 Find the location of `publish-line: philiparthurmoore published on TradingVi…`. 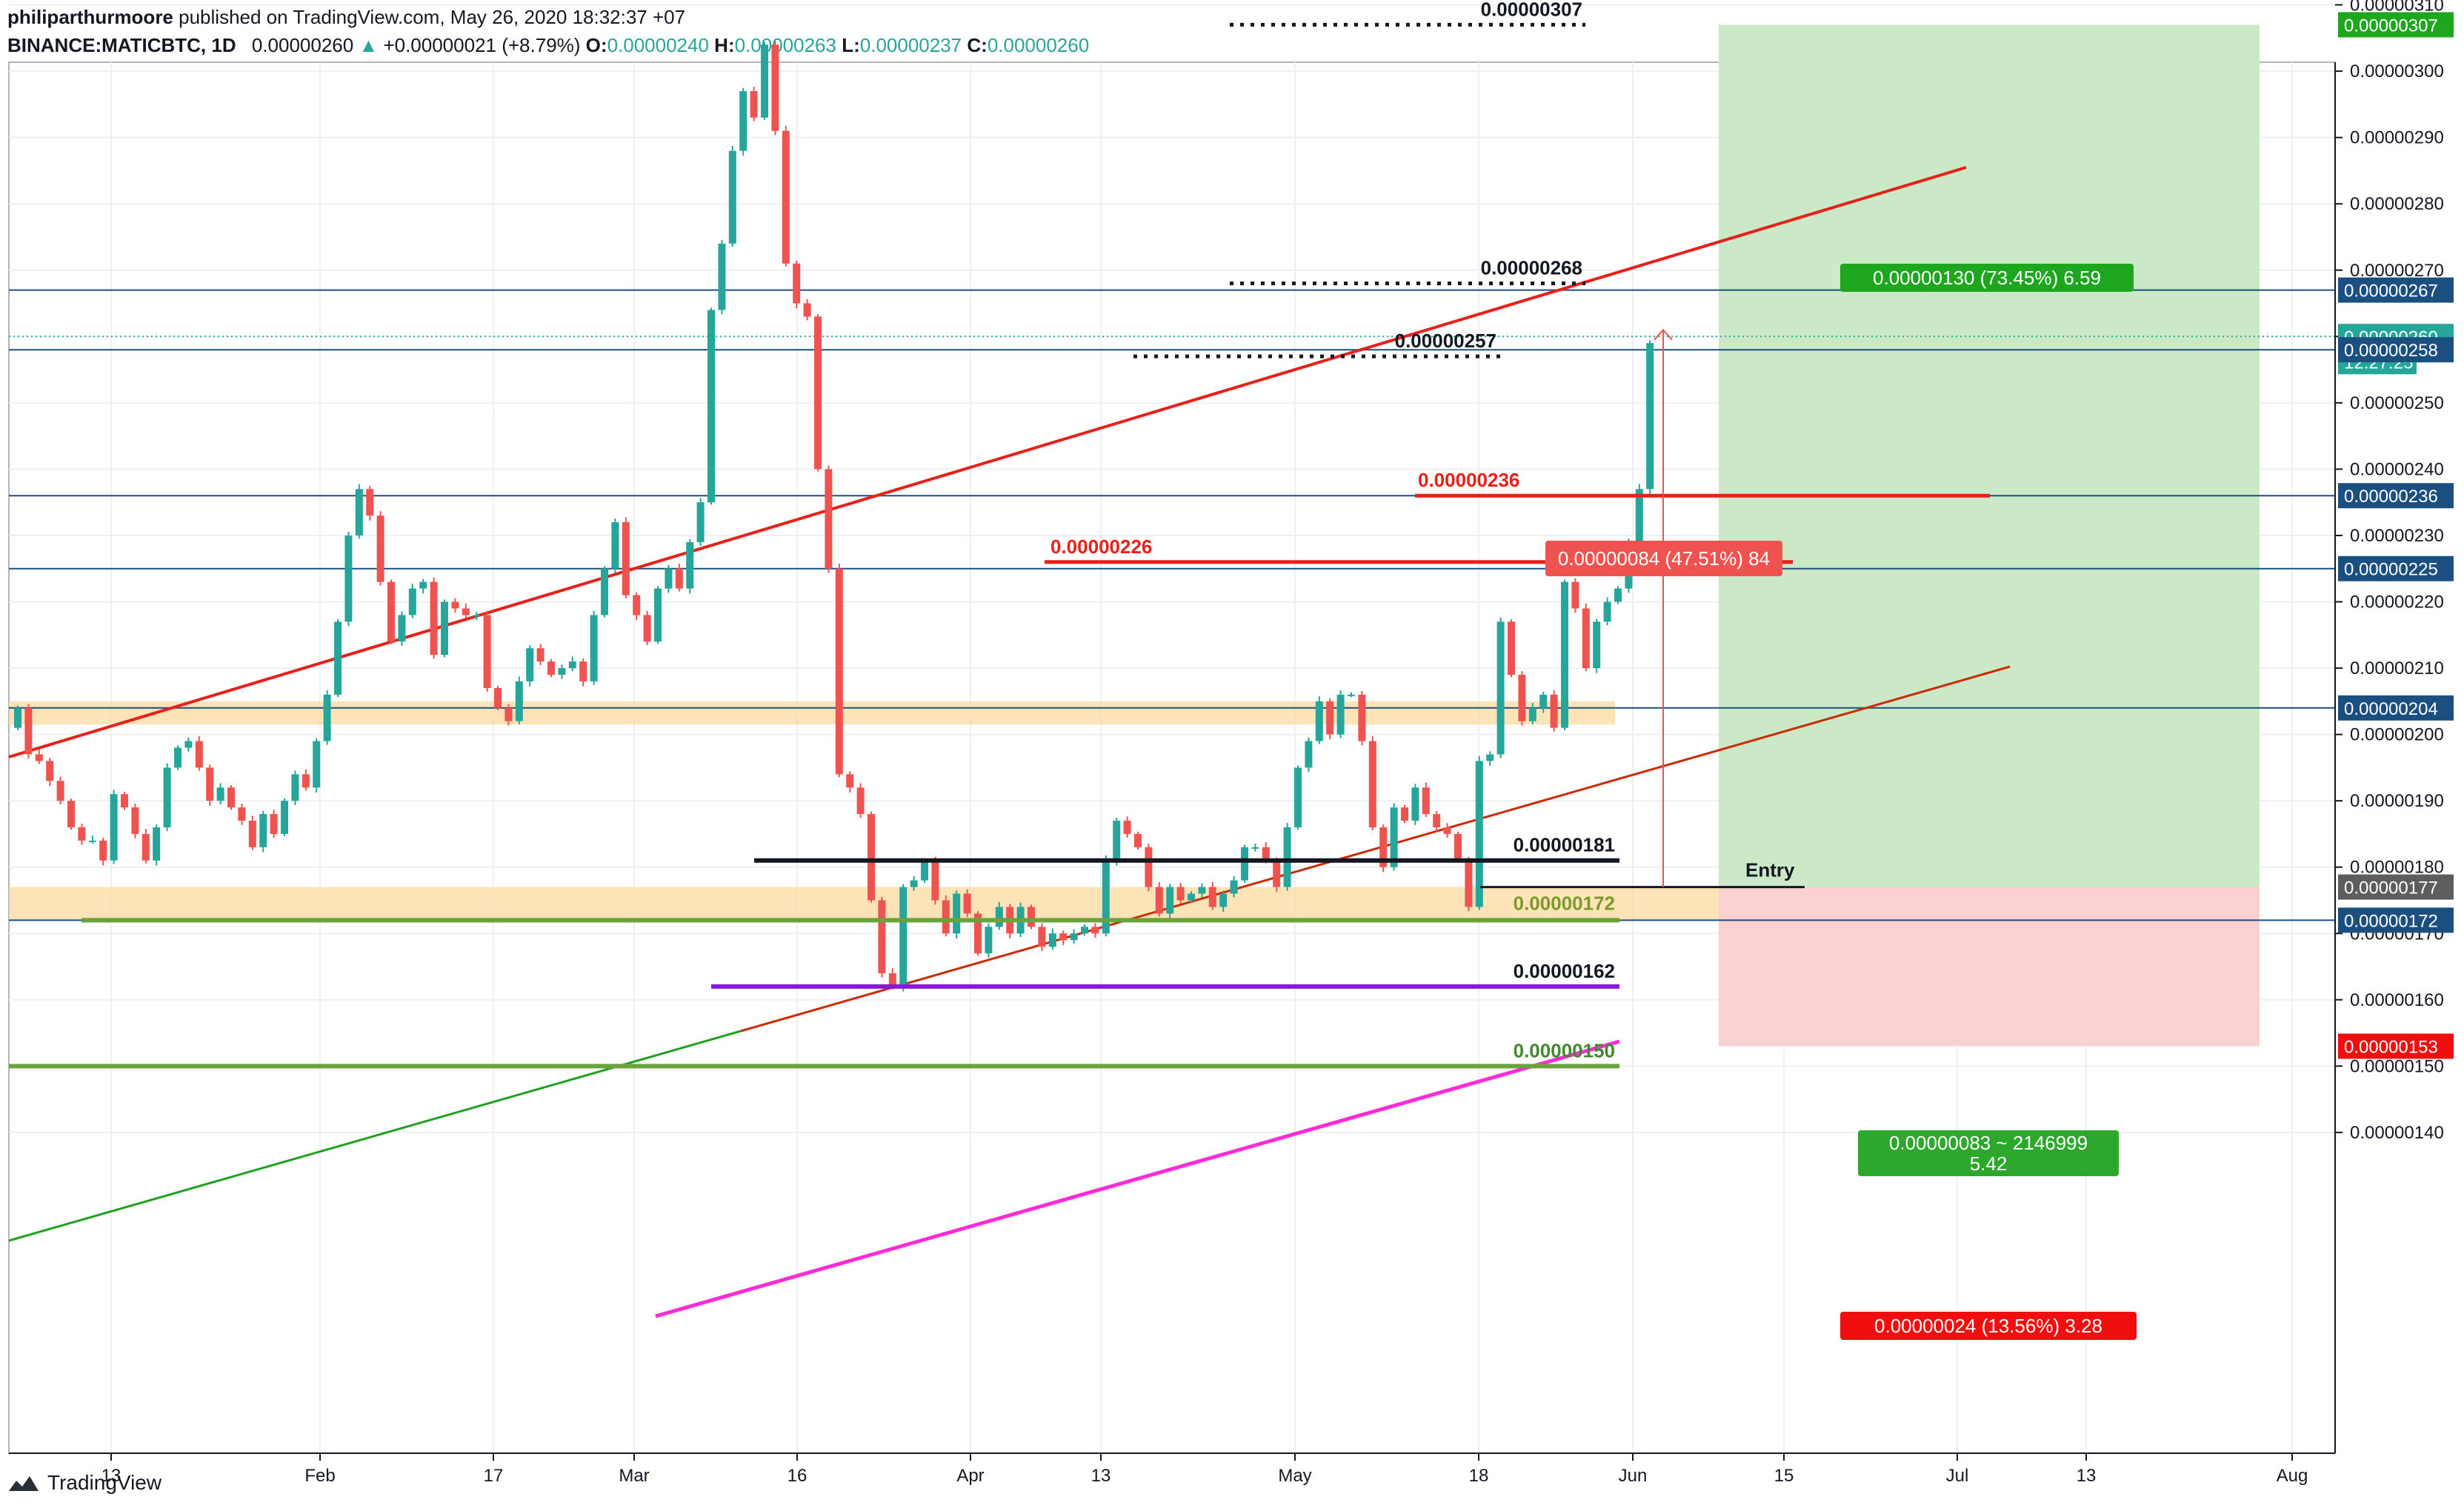

publish-line: philiparthurmoore published on TradingVi… is located at coordinates (748, 17).